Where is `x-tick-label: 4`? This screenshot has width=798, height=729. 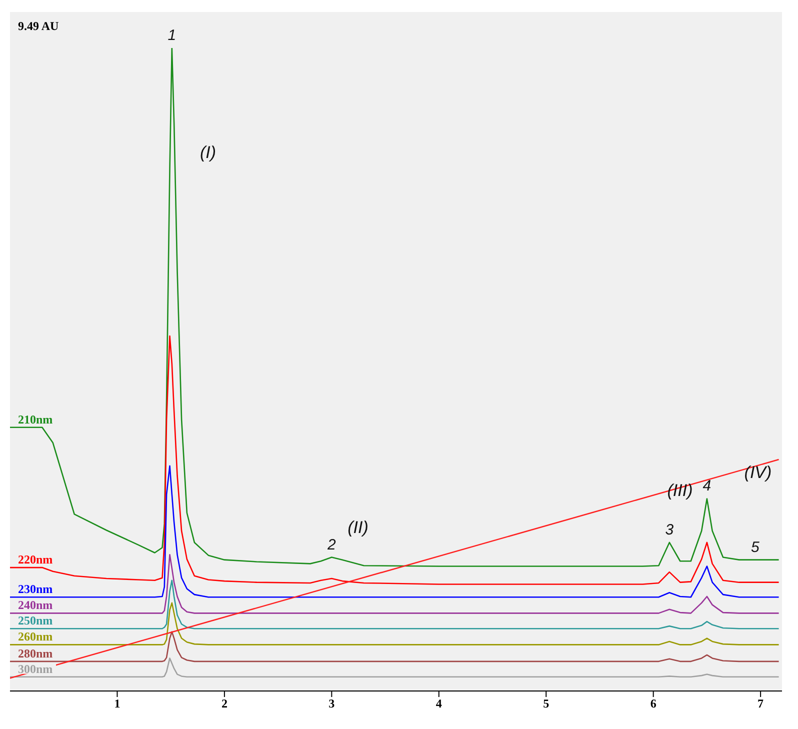 x-tick-label: 4 is located at coordinates (439, 703).